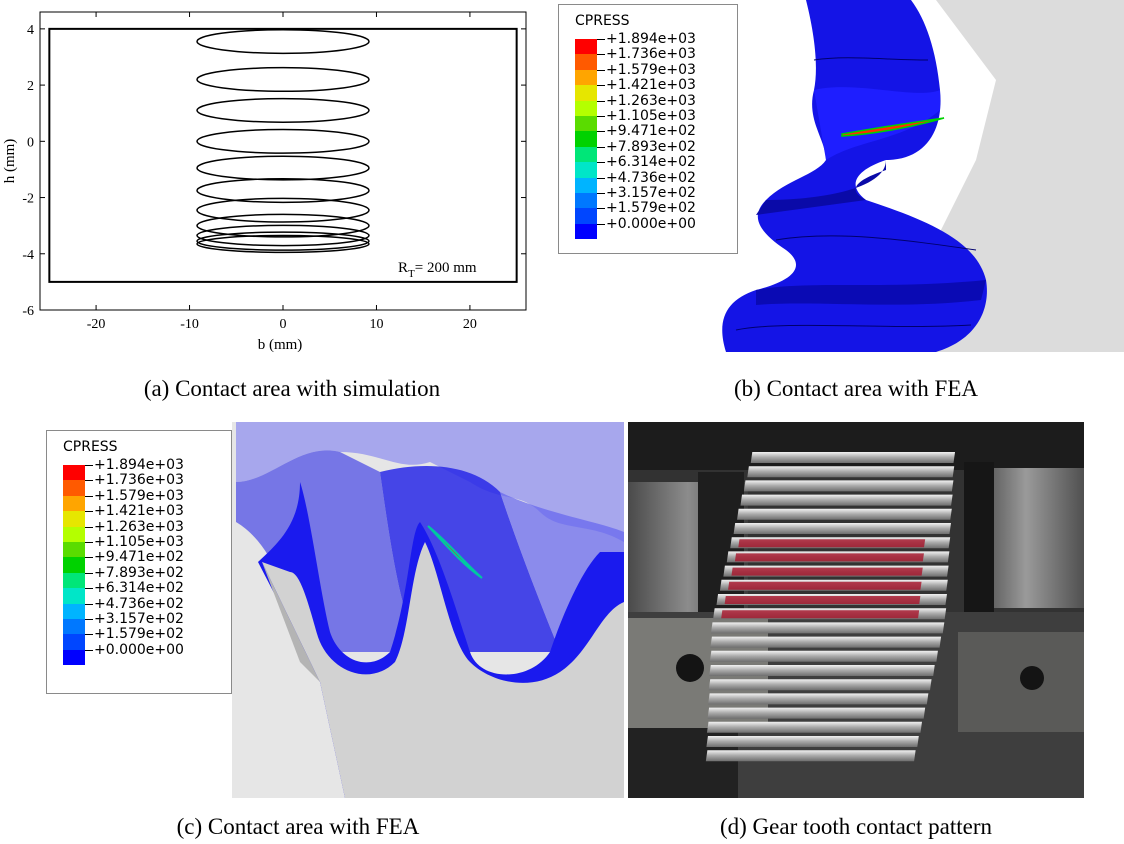  I want to click on y-axis-label: h (mm), so click(10, 161).